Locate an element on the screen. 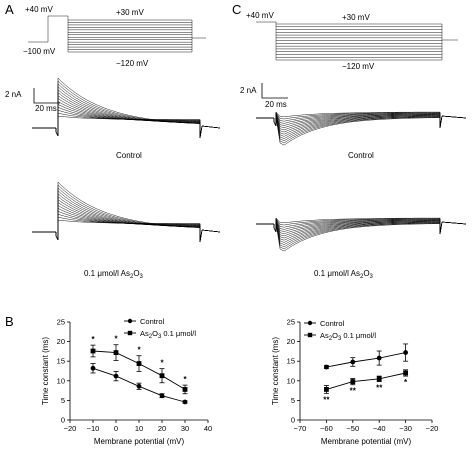 This screenshot has width=474, height=451. significance-marker: ** is located at coordinates (379, 388).